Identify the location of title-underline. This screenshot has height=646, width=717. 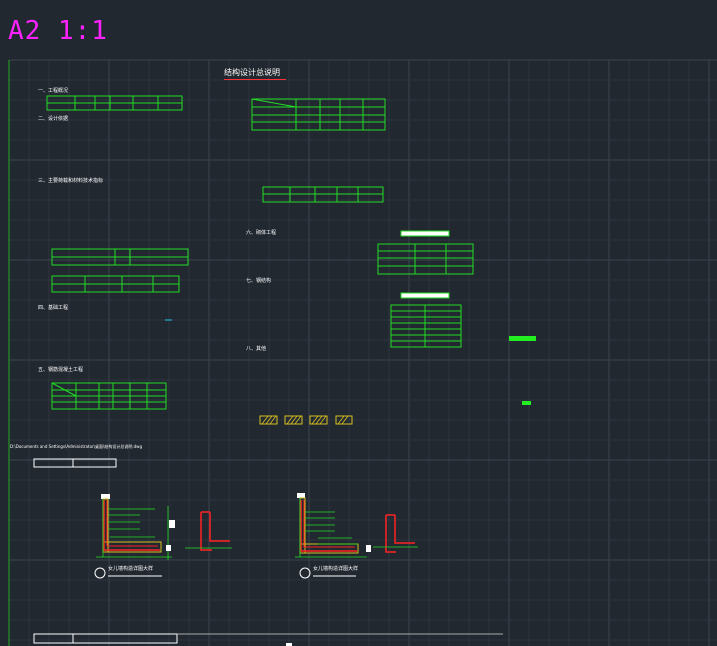
(255, 79).